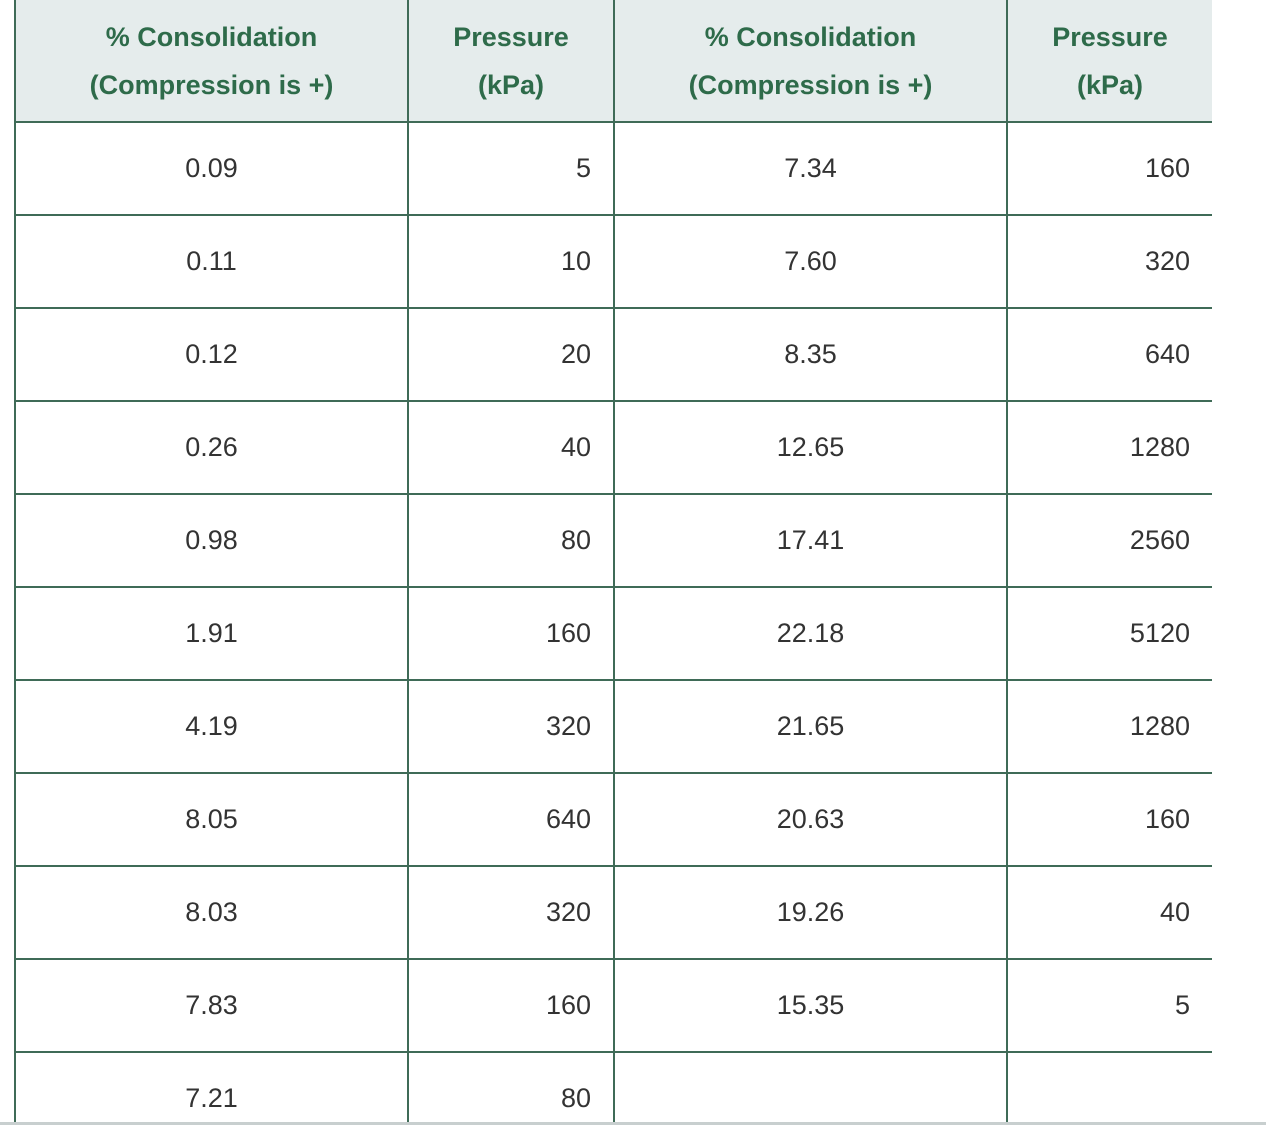 This screenshot has height=1138, width=1266. Describe the element at coordinates (211, 912) in the screenshot. I see `consolidation-cell: 8.03` at that location.